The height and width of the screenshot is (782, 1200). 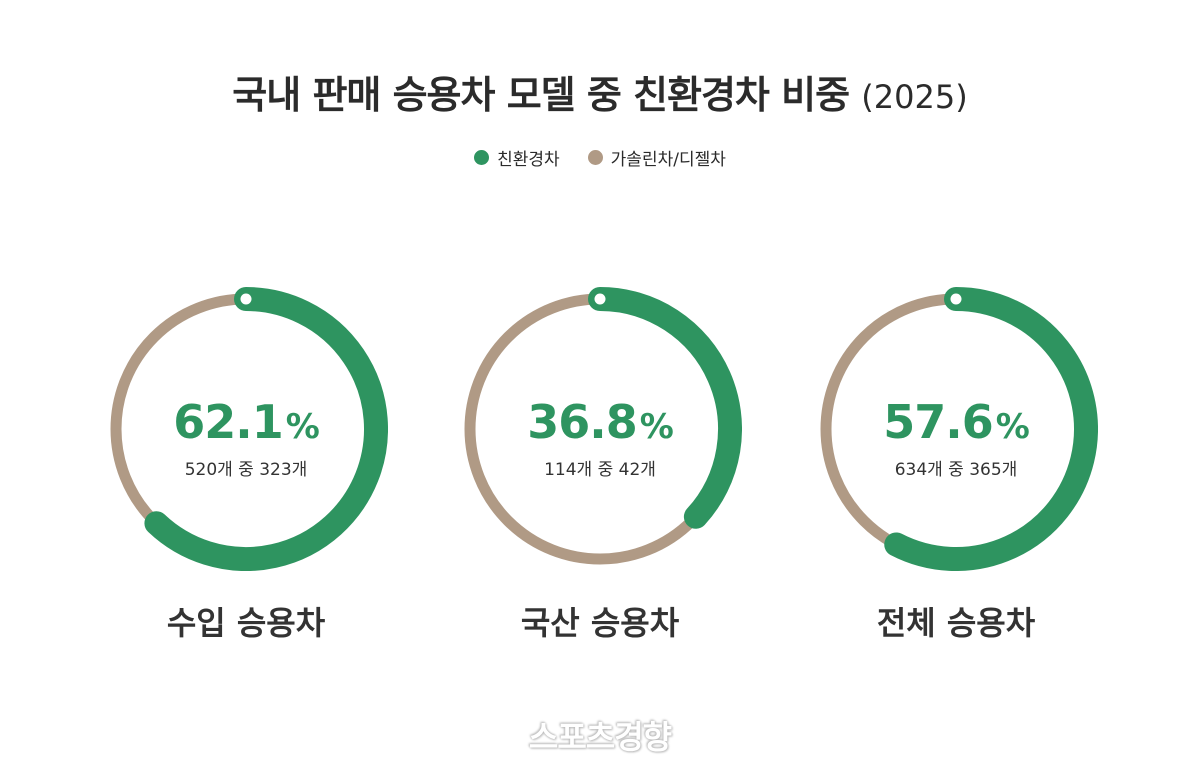 I want to click on legend-dot-eco, so click(x=482, y=157).